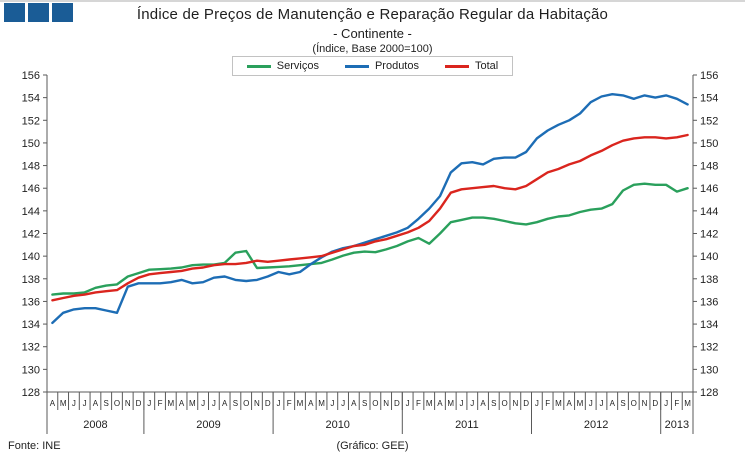 Image resolution: width=745 pixels, height=459 pixels. I want to click on axis-label: 134, so click(709, 325).